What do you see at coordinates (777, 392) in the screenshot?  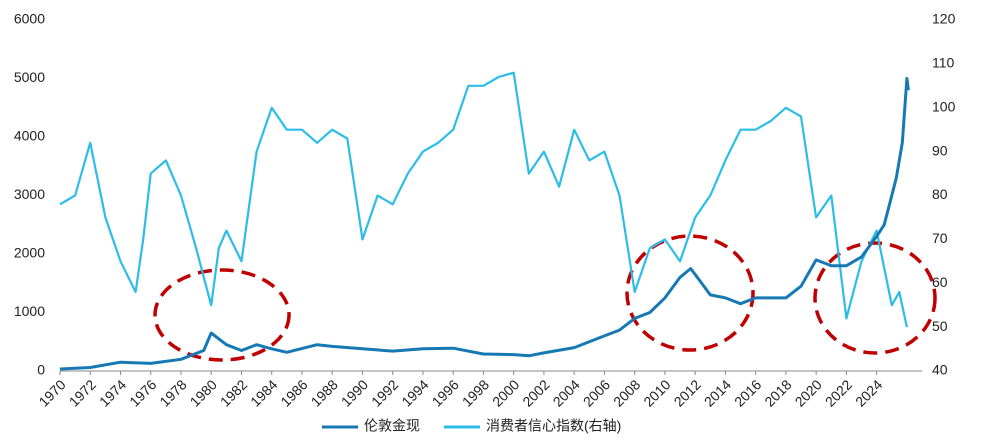 I see `x-tick-label: 2018` at bounding box center [777, 392].